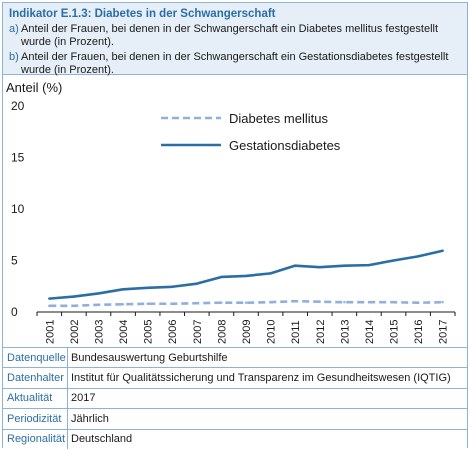 Image resolution: width=470 pixels, height=450 pixels. I want to click on description-a-letter: a), so click(14, 29).